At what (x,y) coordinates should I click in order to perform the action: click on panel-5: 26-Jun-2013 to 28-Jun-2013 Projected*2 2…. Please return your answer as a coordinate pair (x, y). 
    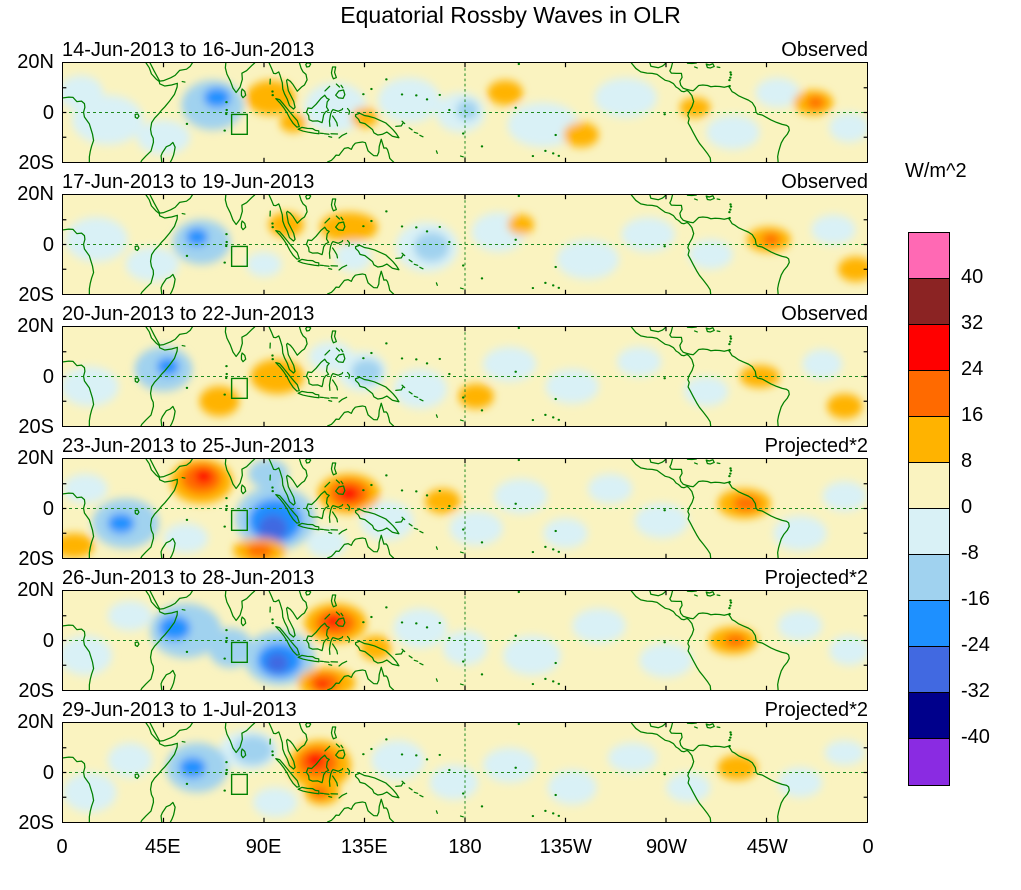
    Looking at the image, I should click on (440, 634).